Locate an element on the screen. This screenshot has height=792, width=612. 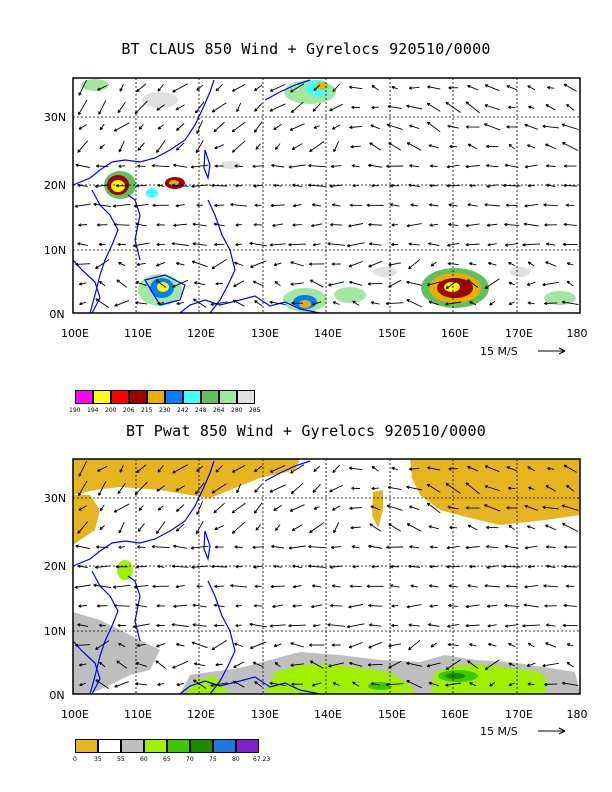
panel1-title: BT CLAUS 850 Wind + Gyrelocs 920510/0000 is located at coordinates (306, 49).